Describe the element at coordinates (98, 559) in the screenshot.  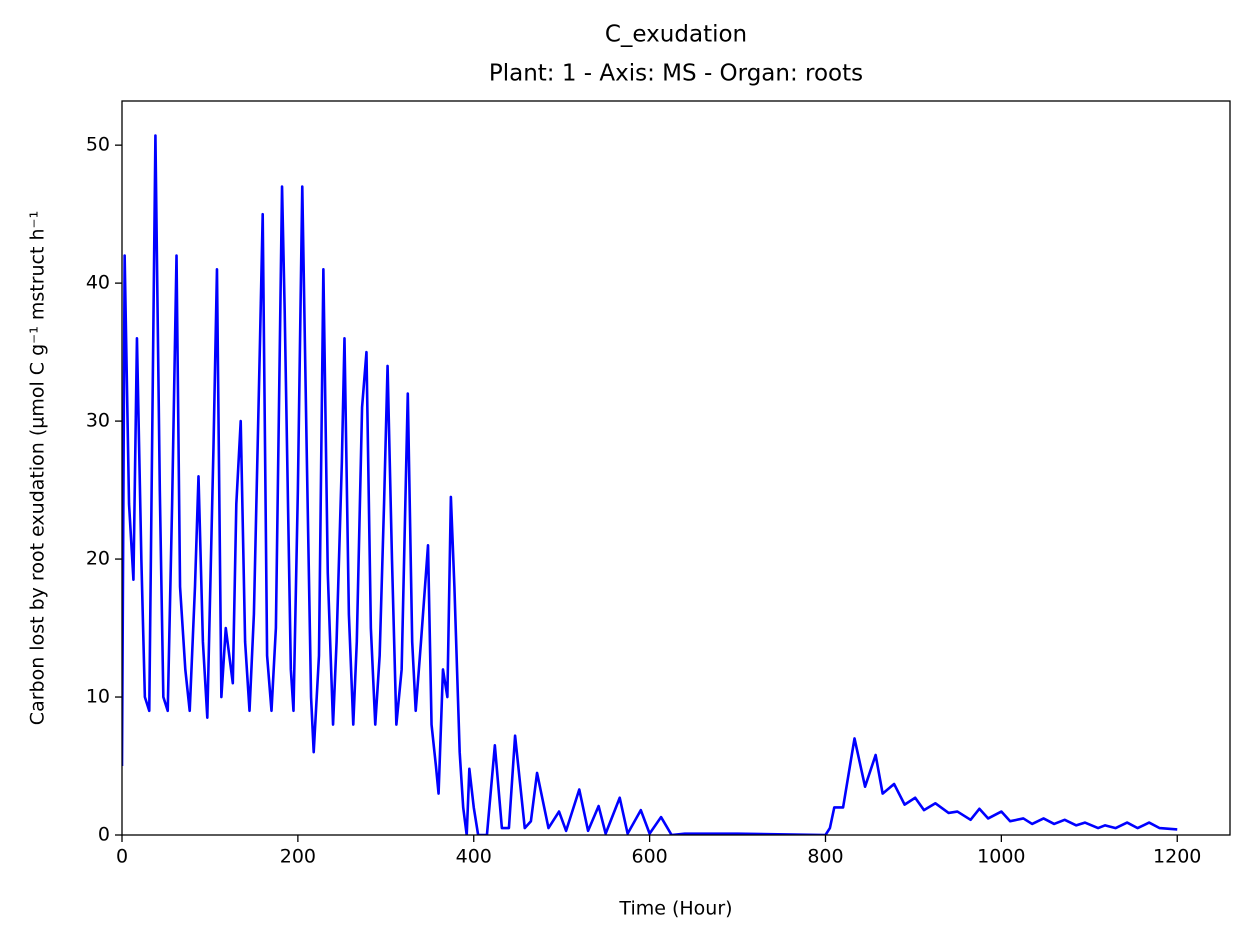
I see `y-tick-label: 20` at that location.